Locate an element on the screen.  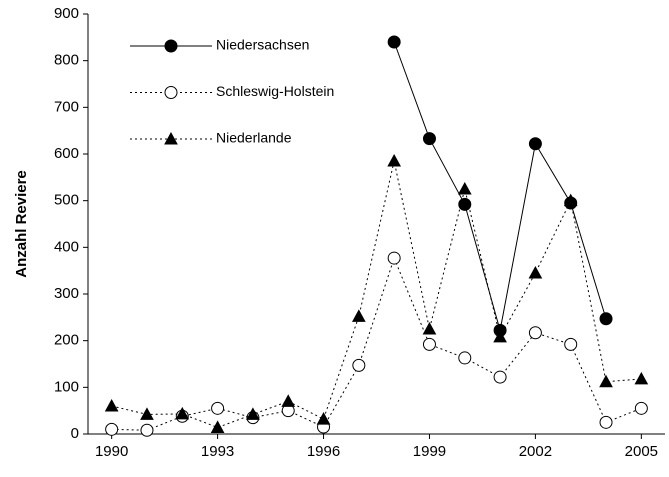
y-tick-label: 300 is located at coordinates (66, 293).